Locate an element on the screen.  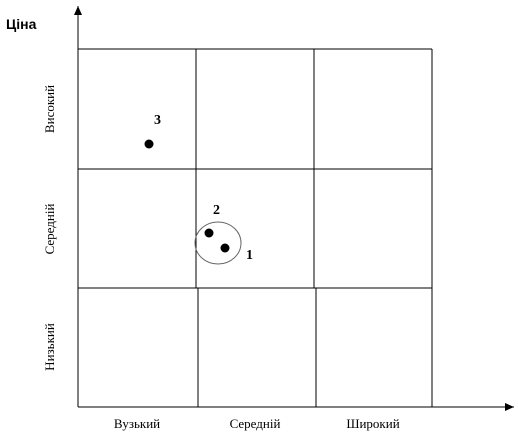
column-label: Широкий is located at coordinates (372, 423).